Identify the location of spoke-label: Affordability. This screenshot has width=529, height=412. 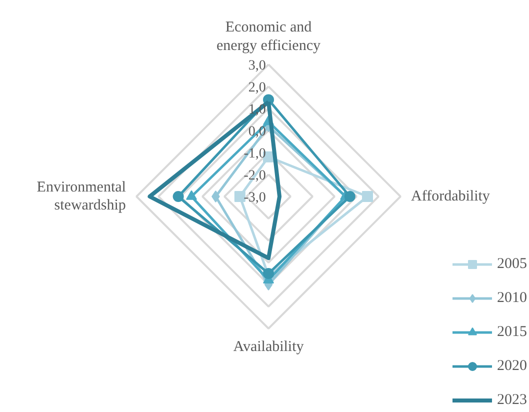
(450, 196).